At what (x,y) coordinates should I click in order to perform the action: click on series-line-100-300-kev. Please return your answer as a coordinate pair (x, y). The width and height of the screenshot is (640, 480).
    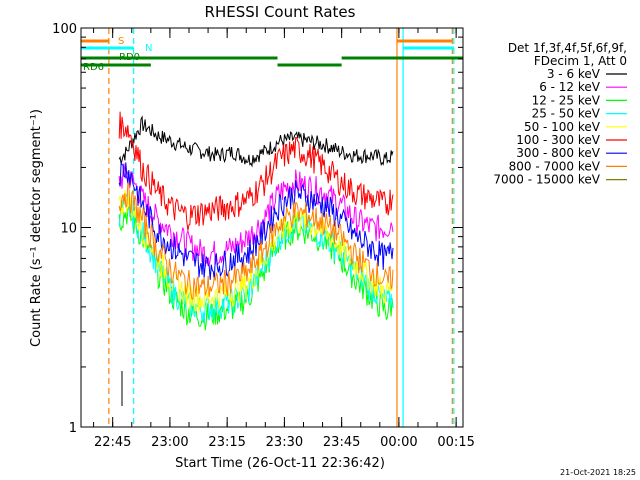
    Looking at the image, I should click on (256, 171).